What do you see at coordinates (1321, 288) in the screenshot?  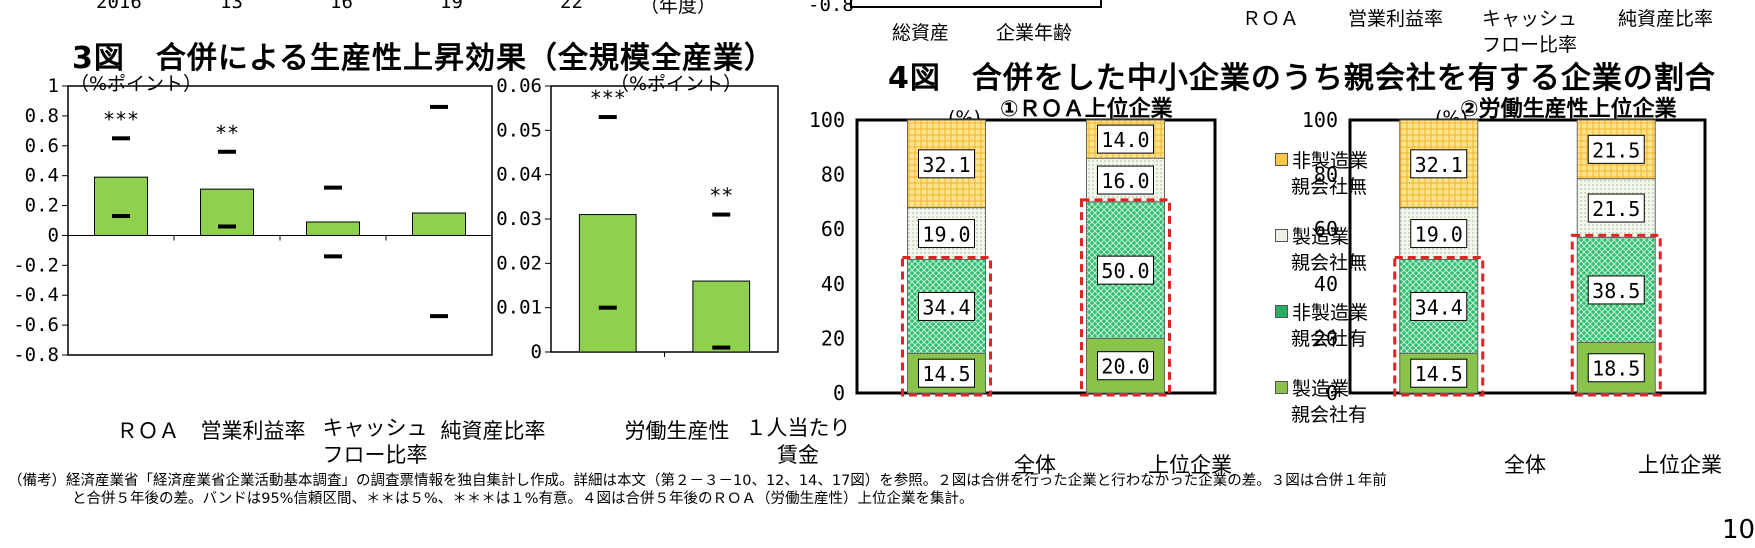 I see `fig4-legend: 非製造業 親会社無 製造業 親会社無 非製造業 親会社有 製造業 親会社有` at bounding box center [1321, 288].